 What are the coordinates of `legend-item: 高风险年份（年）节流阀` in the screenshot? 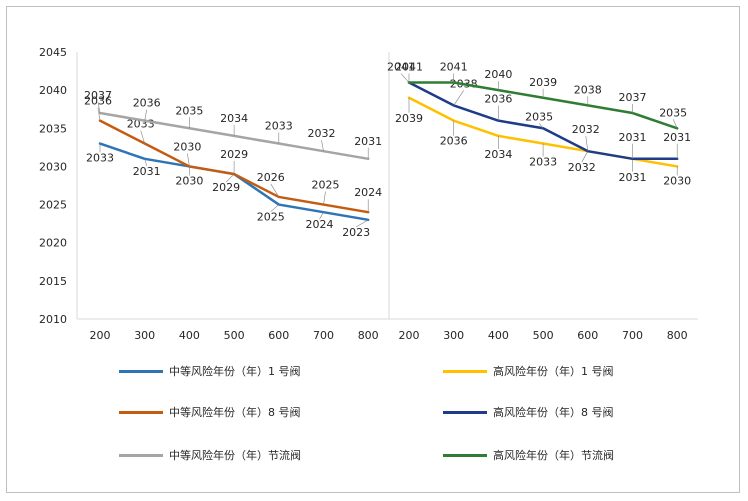 It's located at (528, 455).